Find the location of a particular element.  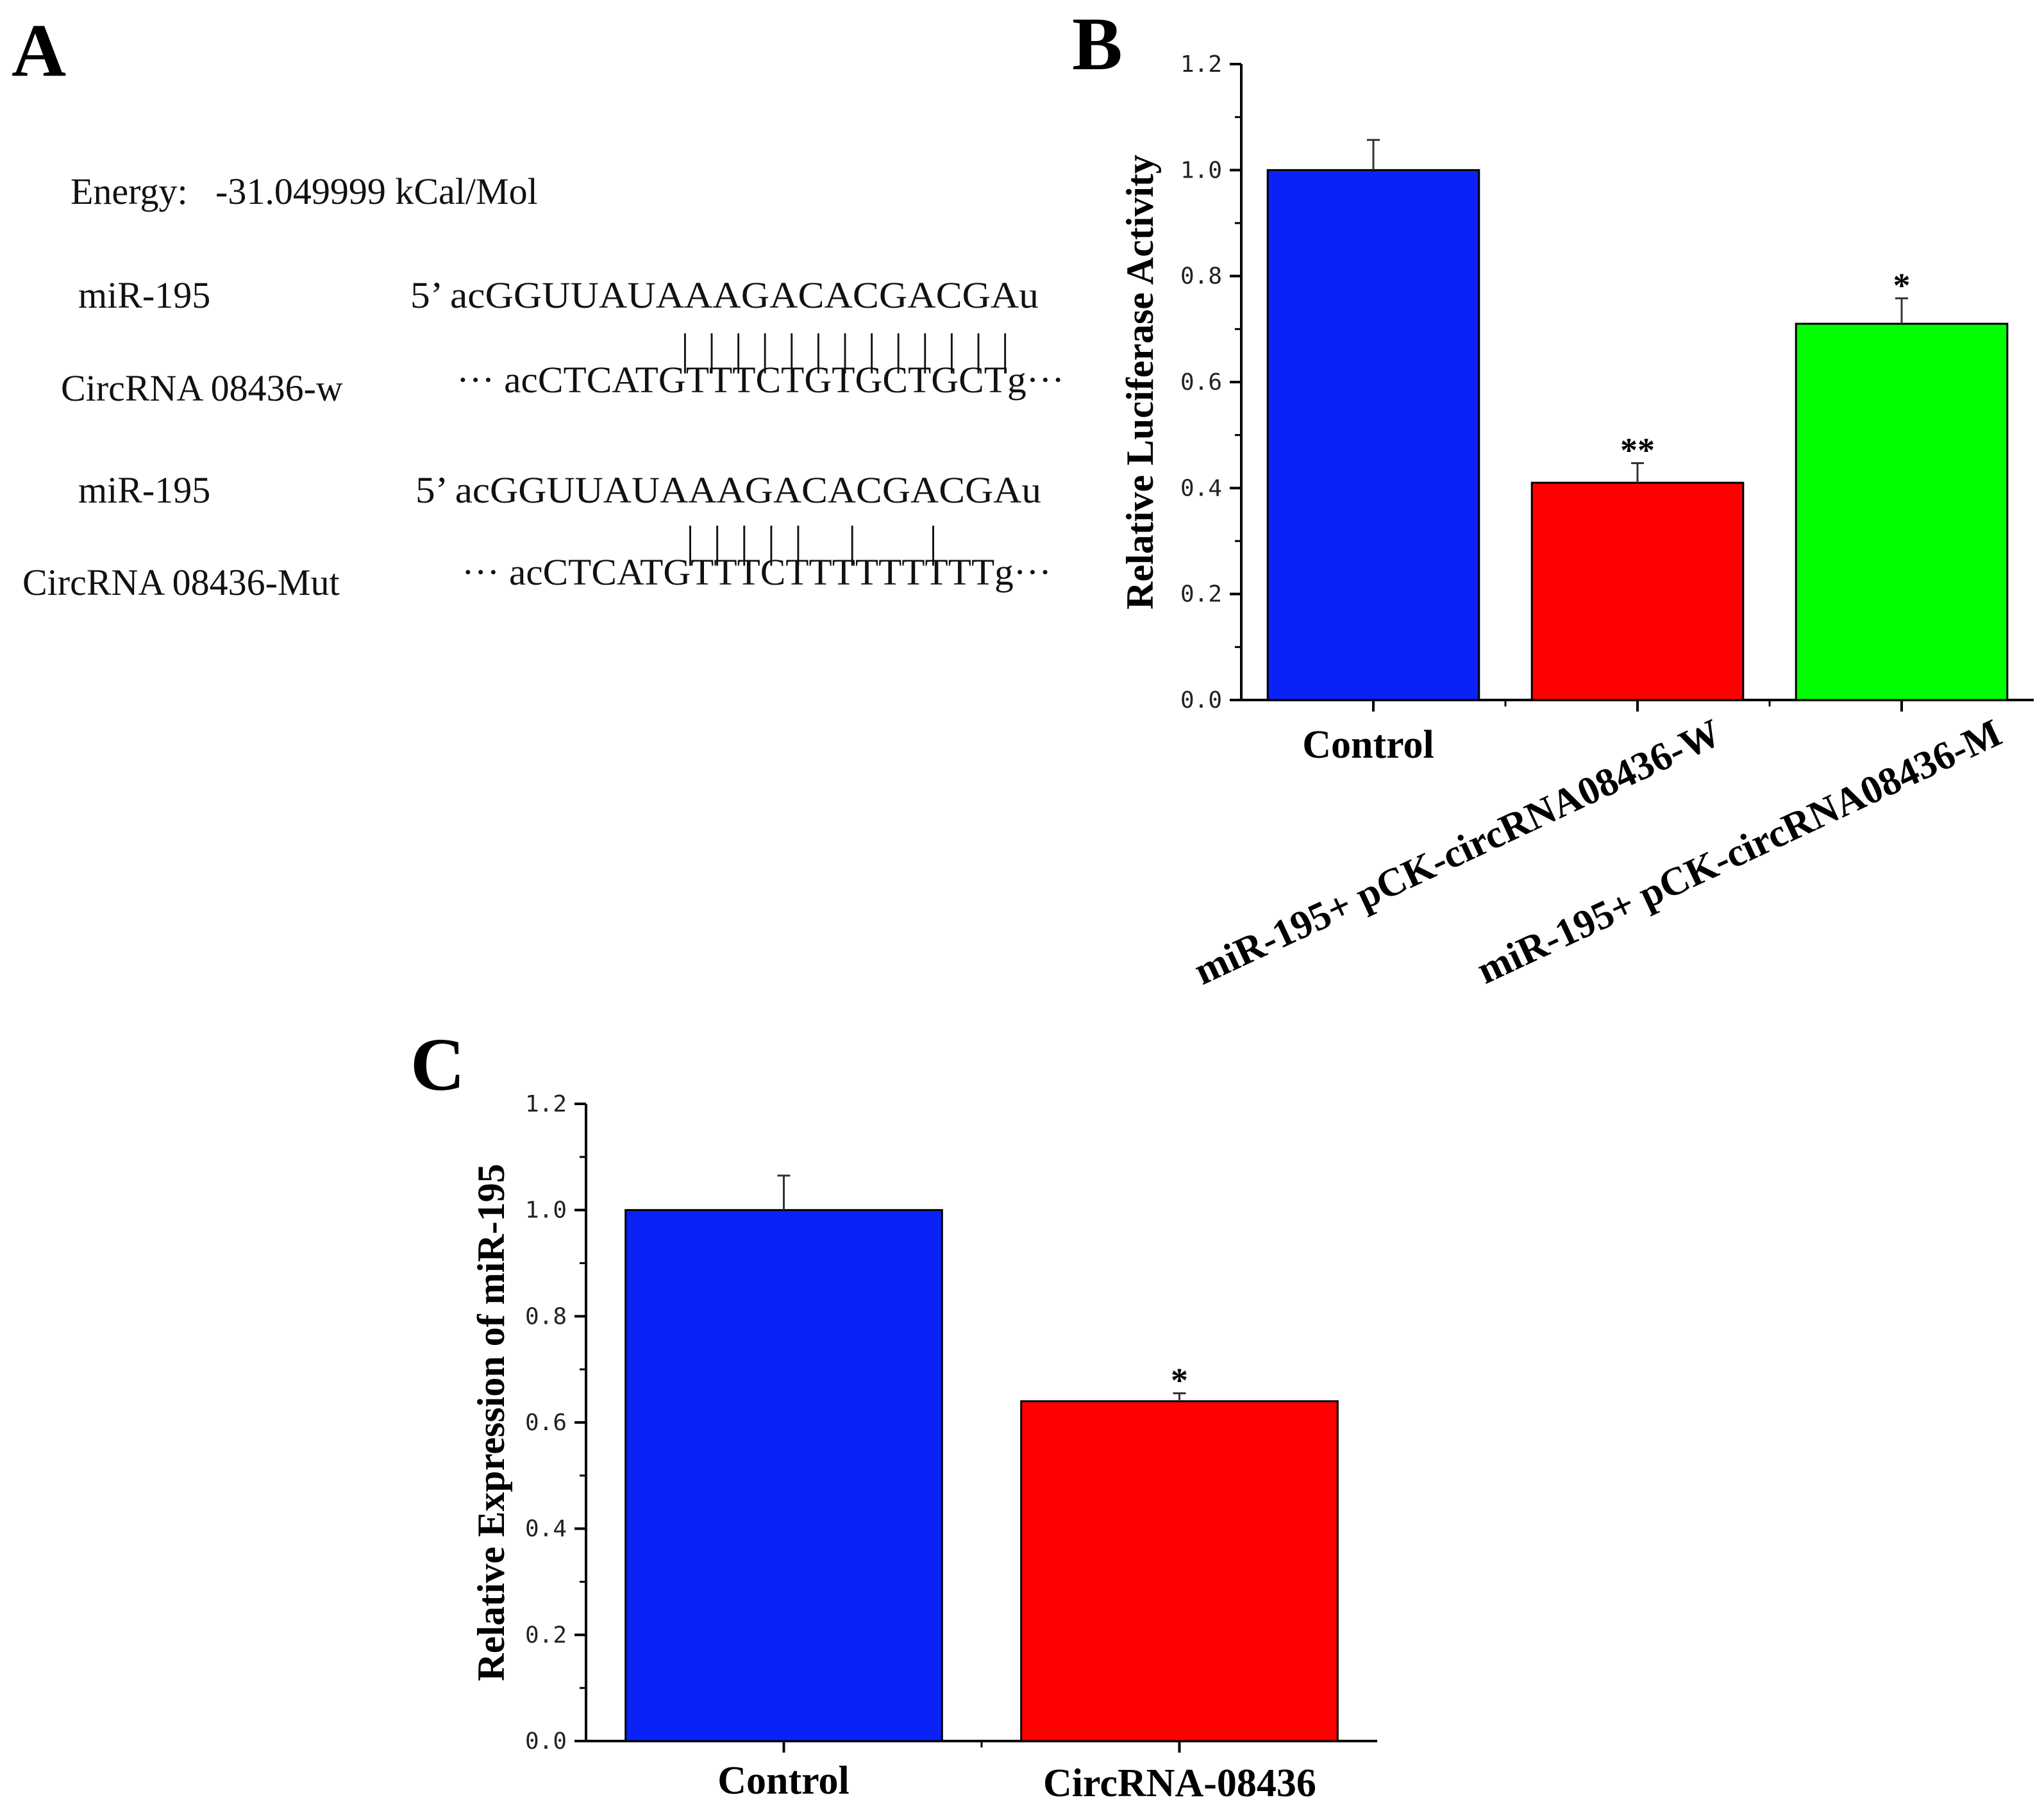

x-category-label: CircRNA-08436 is located at coordinates (1179, 1783).